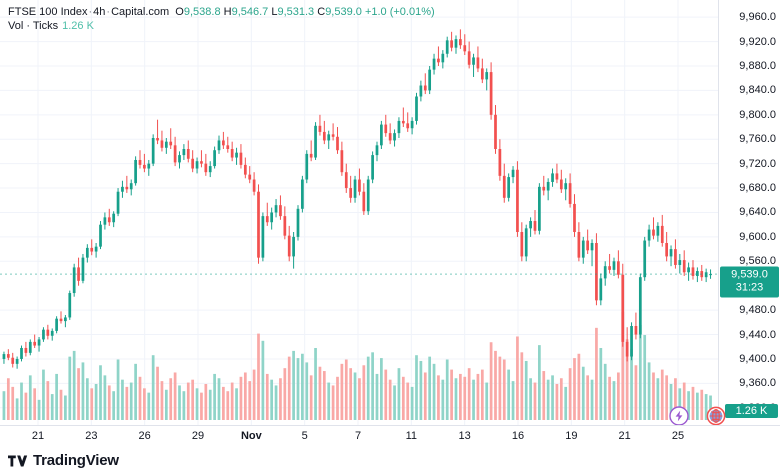  What do you see at coordinates (250, 12) in the screenshot?
I see `high-value: 9,546.7` at bounding box center [250, 12].